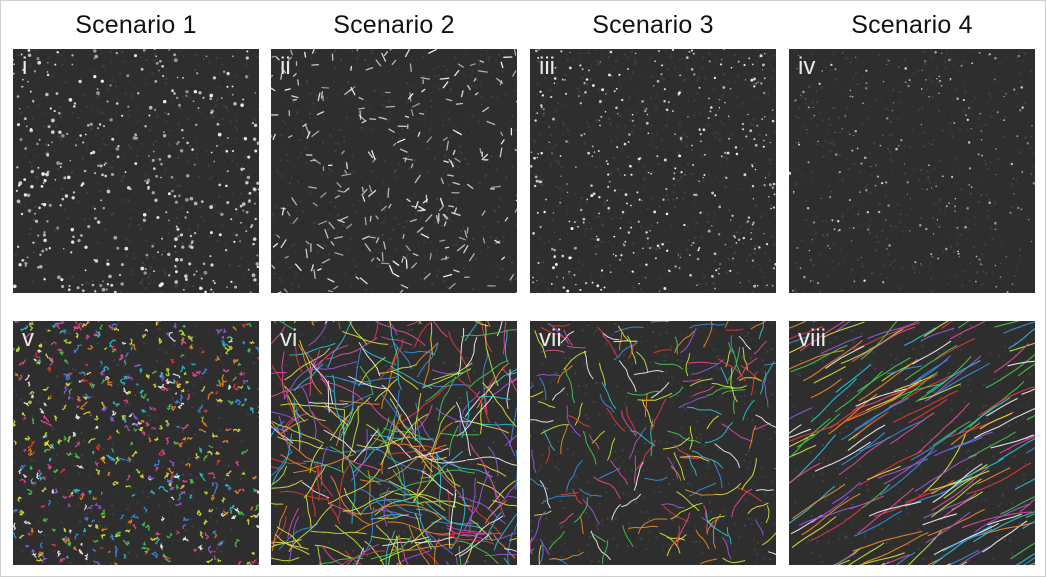  What do you see at coordinates (394, 443) in the screenshot?
I see `panel-vi-tracks-image: vi` at bounding box center [394, 443].